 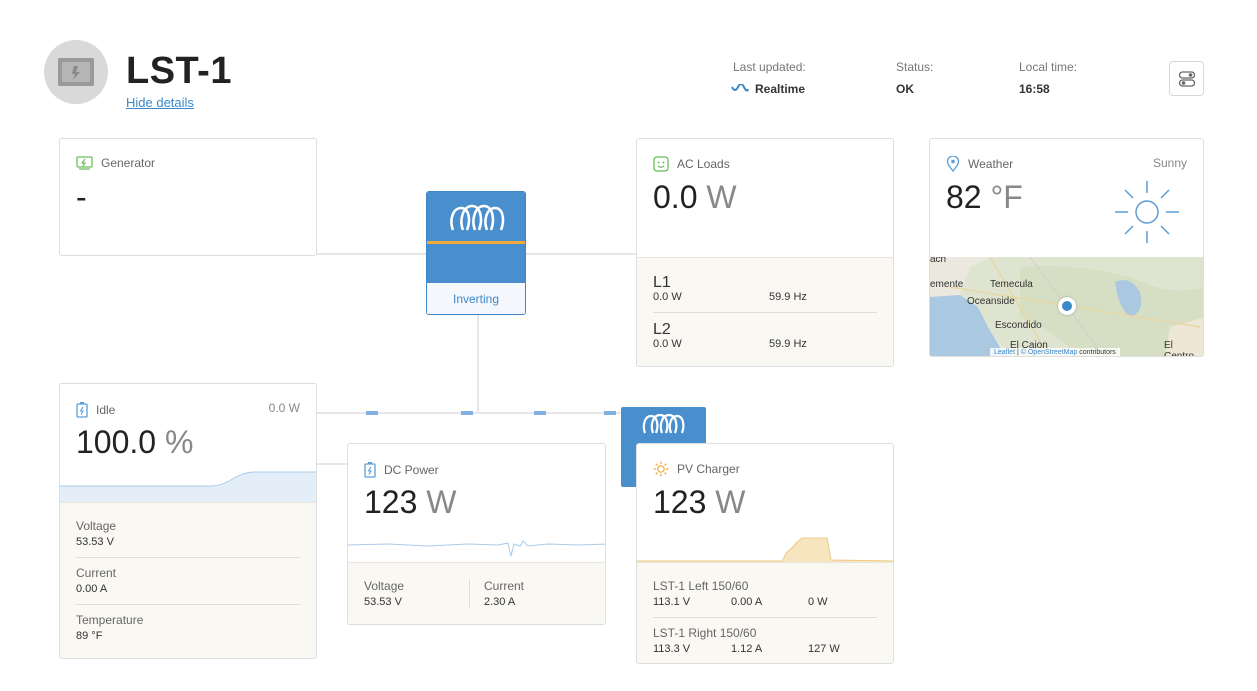 I want to click on charger-right-voltage: 113.3 V, so click(x=672, y=649).